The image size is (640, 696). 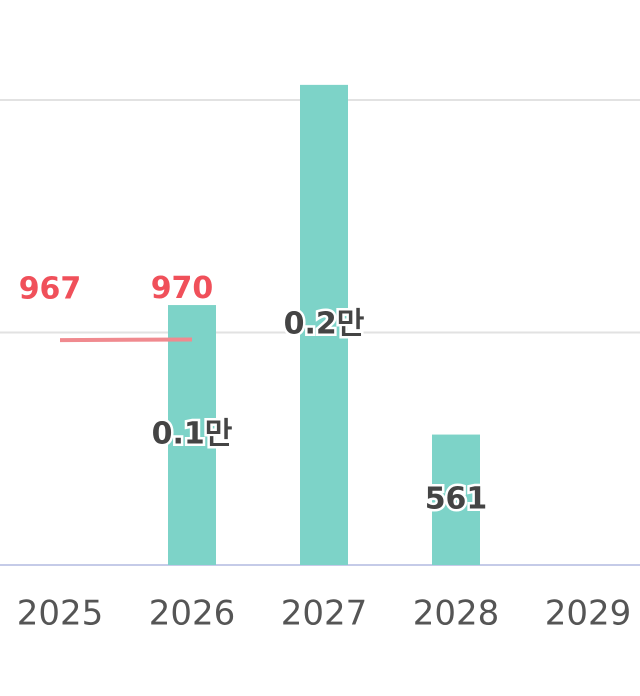 I want to click on value-label: 561, so click(x=456, y=498).